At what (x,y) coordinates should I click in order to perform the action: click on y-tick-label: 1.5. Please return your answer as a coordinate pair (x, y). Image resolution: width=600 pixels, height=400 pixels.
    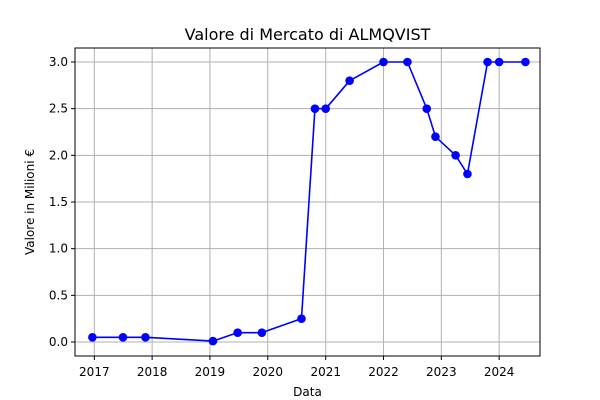
    Looking at the image, I should click on (58, 202).